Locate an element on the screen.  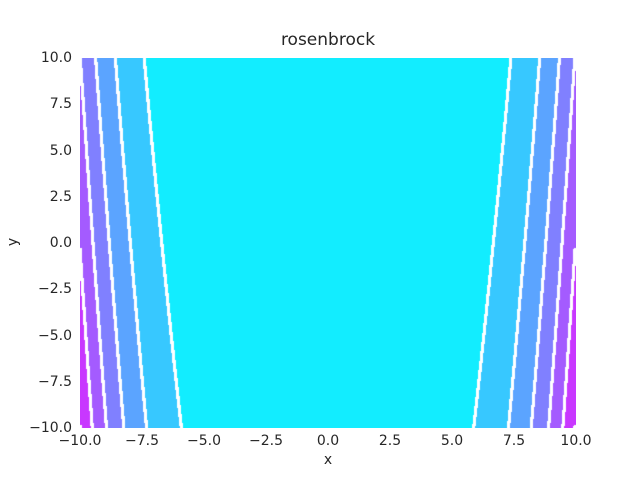
y-tick-label: −5.0 is located at coordinates (55, 335).